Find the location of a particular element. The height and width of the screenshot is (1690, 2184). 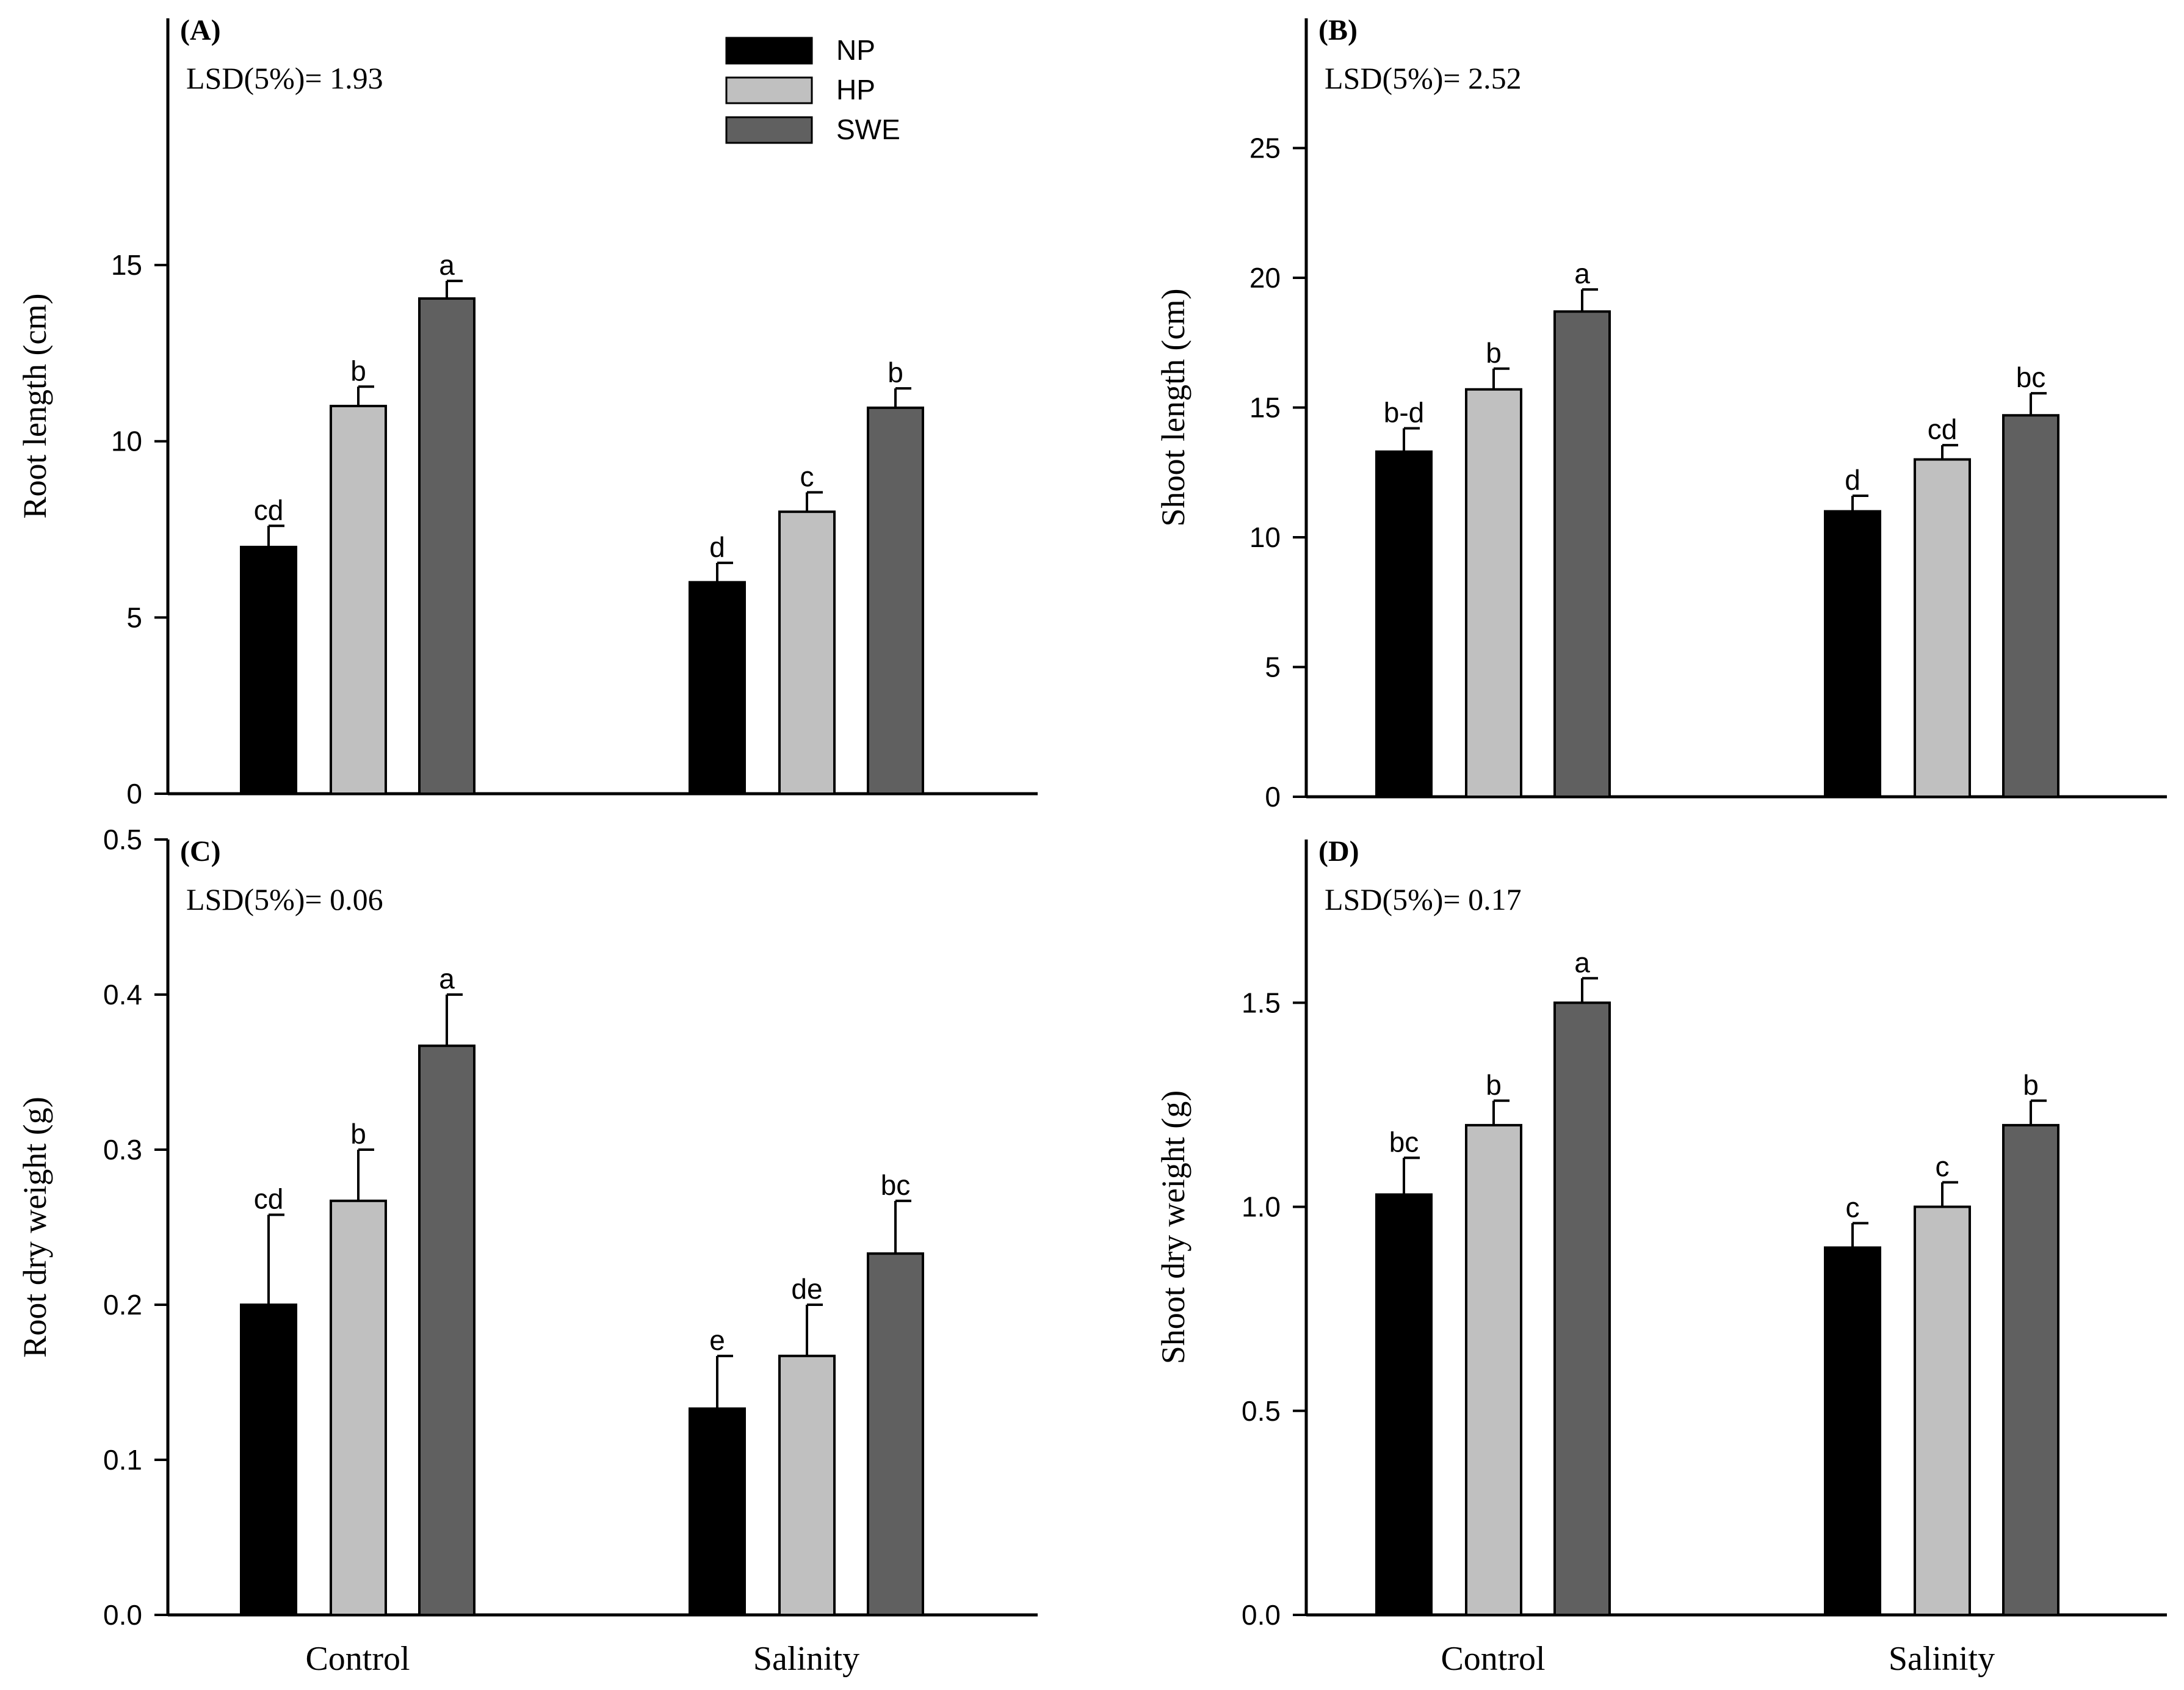

y-tick-label: 0.1 is located at coordinates (122, 1460).